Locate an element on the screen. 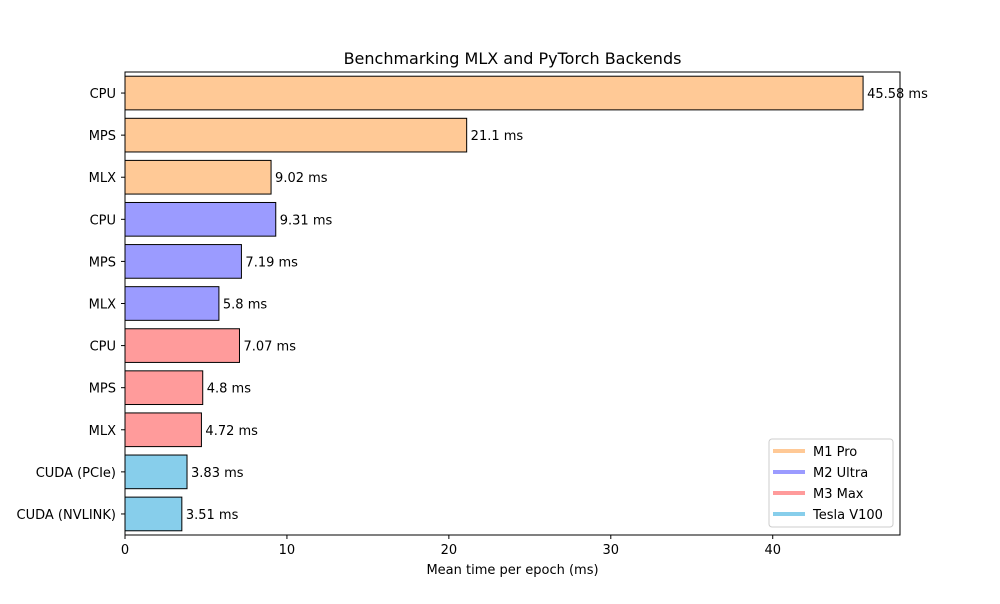 Image resolution: width=1000 pixels, height=604 pixels. legend-label: M2 Ultra is located at coordinates (840, 473).